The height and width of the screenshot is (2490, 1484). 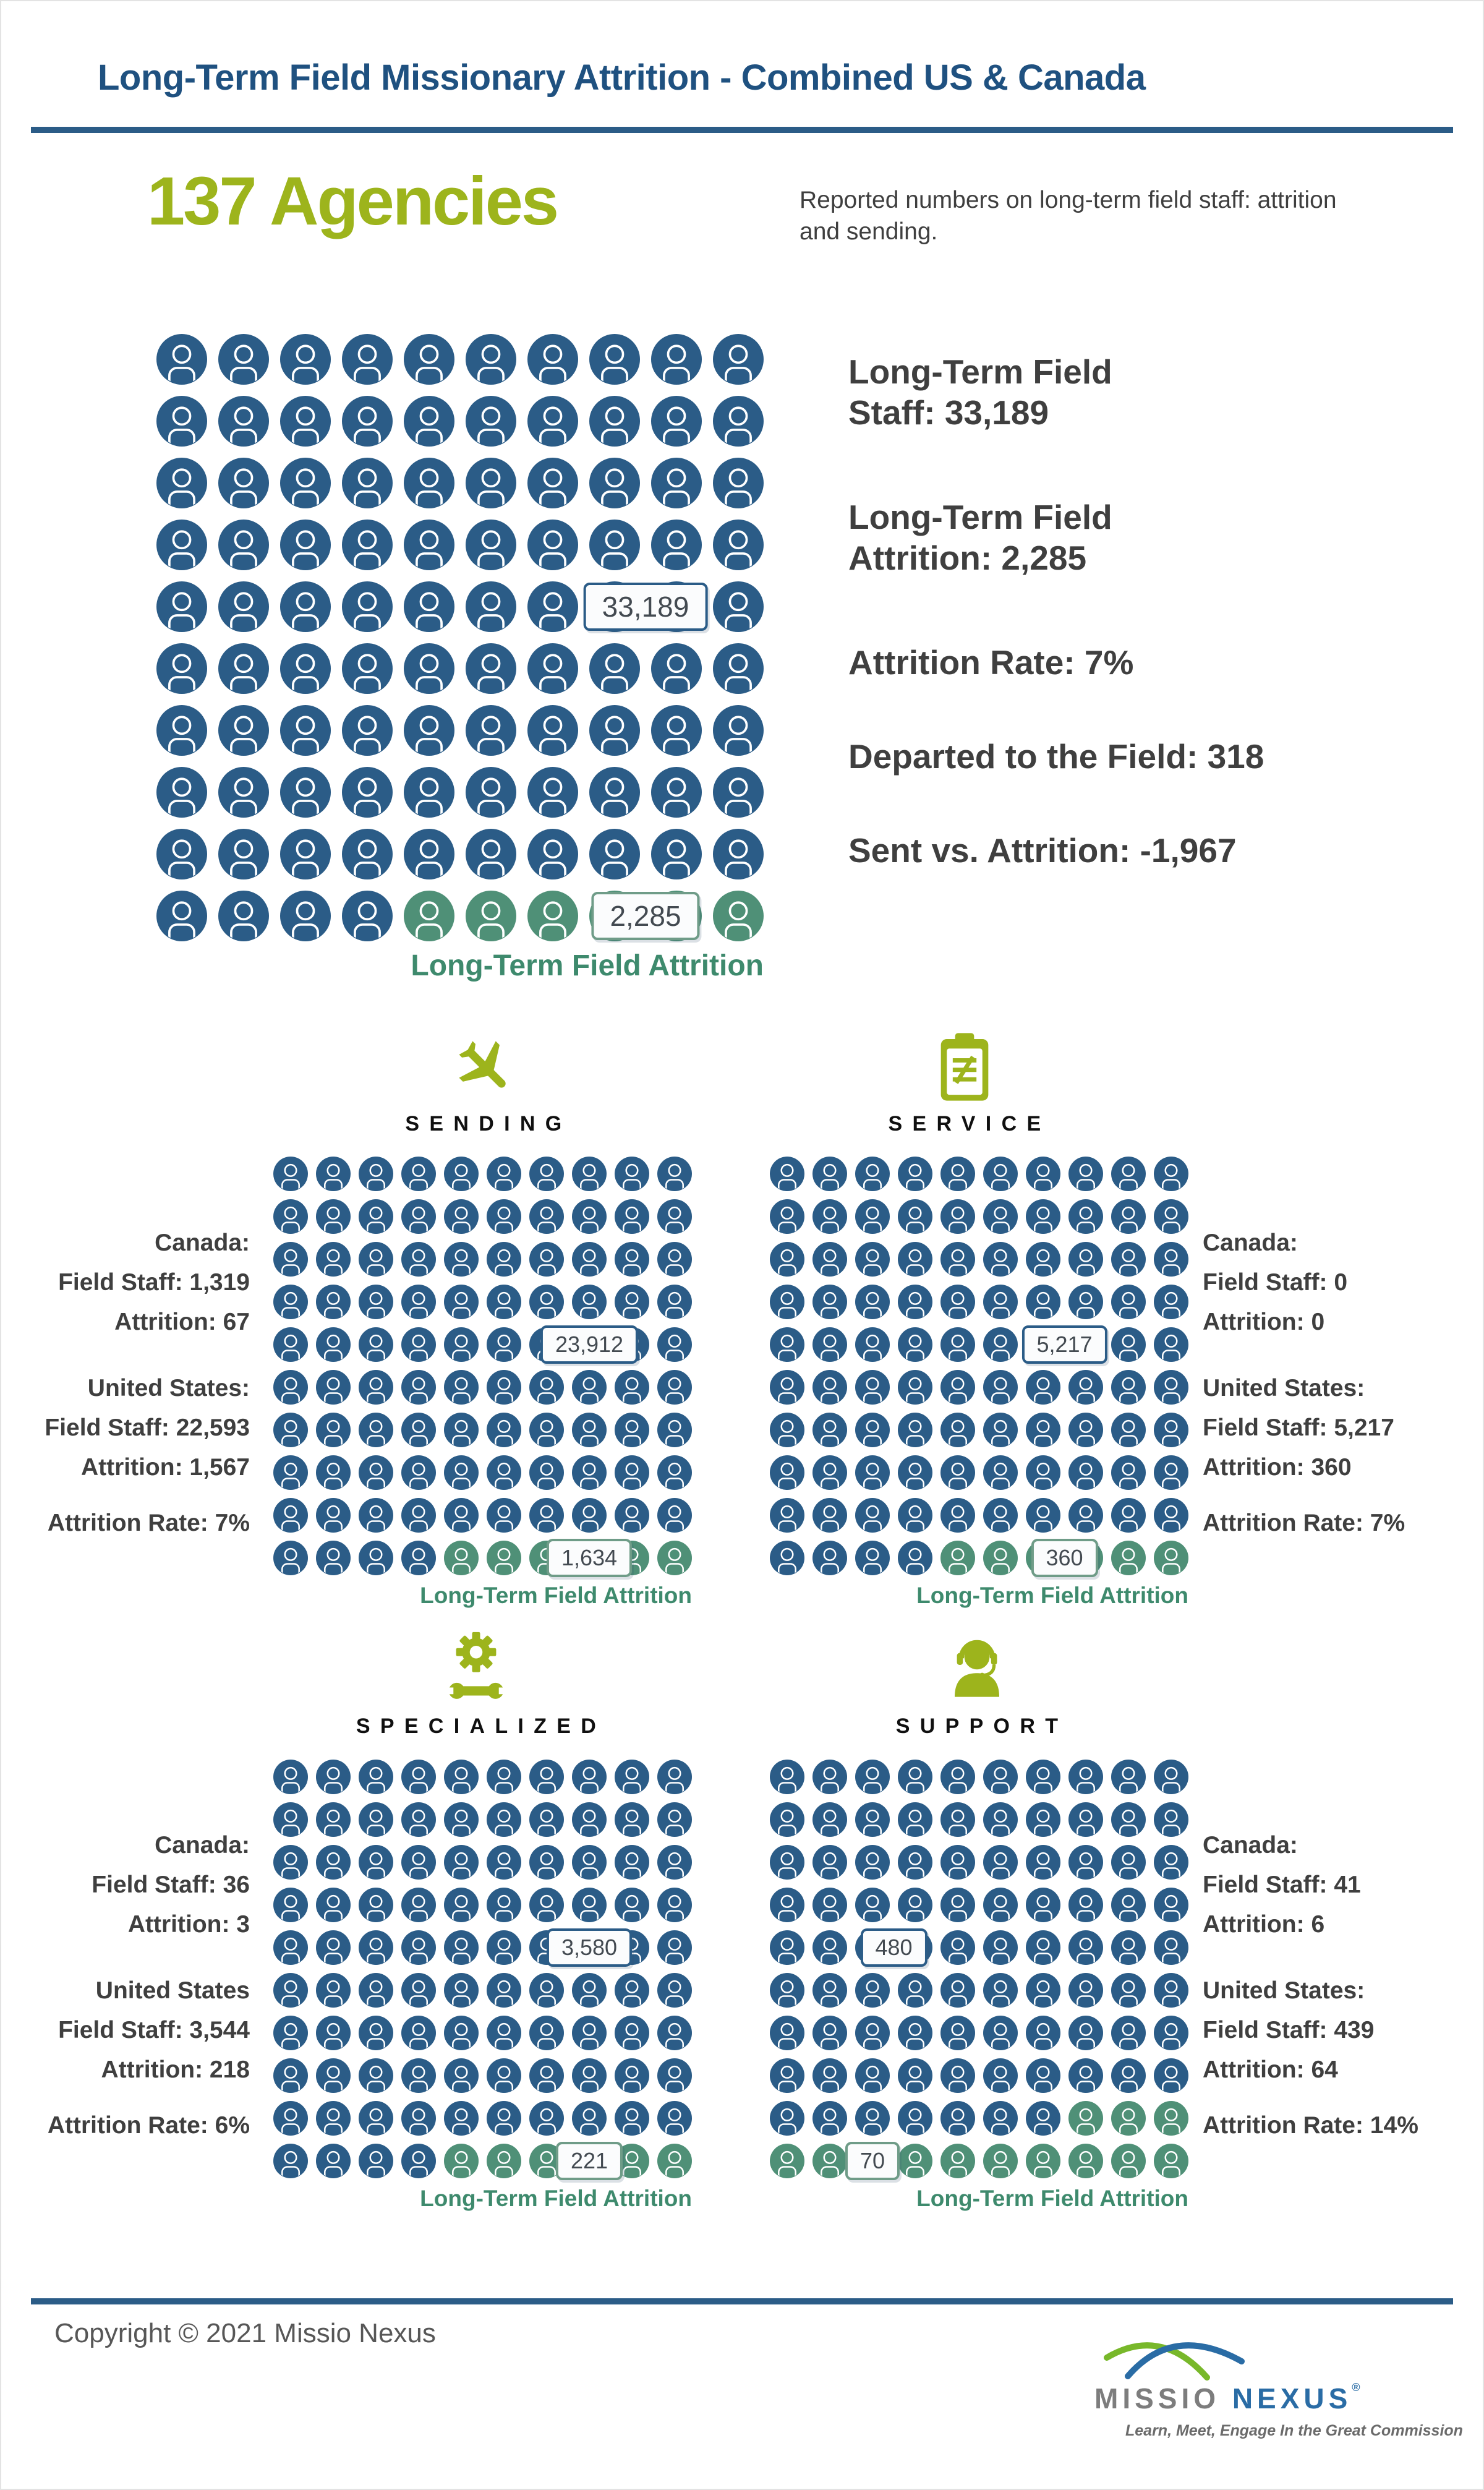 I want to click on stat-line: Field Staff: 3,544, so click(x=154, y=2030).